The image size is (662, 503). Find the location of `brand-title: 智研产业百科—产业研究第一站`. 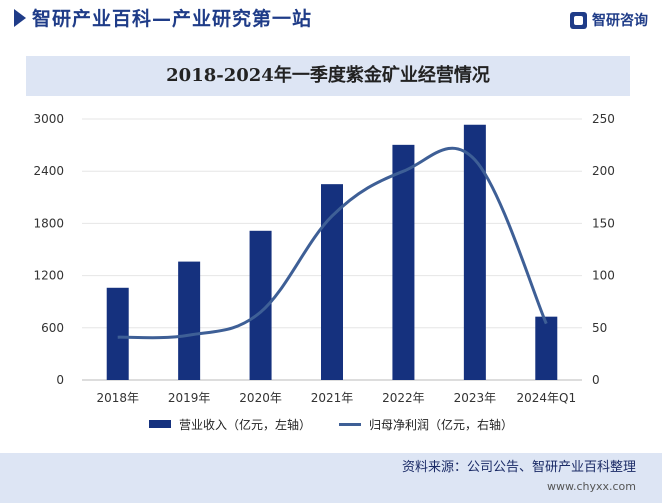

brand-title: 智研产业百科—产业研究第一站 is located at coordinates (163, 19).